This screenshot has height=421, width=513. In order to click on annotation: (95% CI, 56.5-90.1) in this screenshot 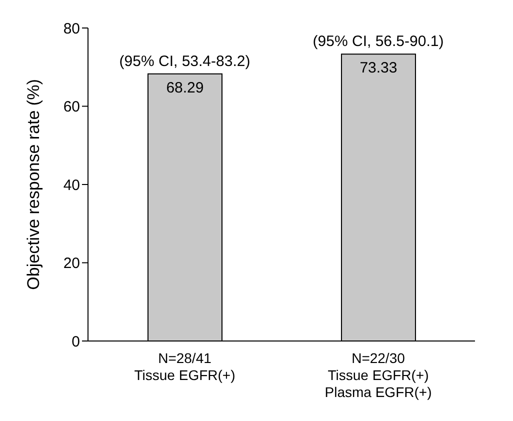, I will do `click(378, 41)`.